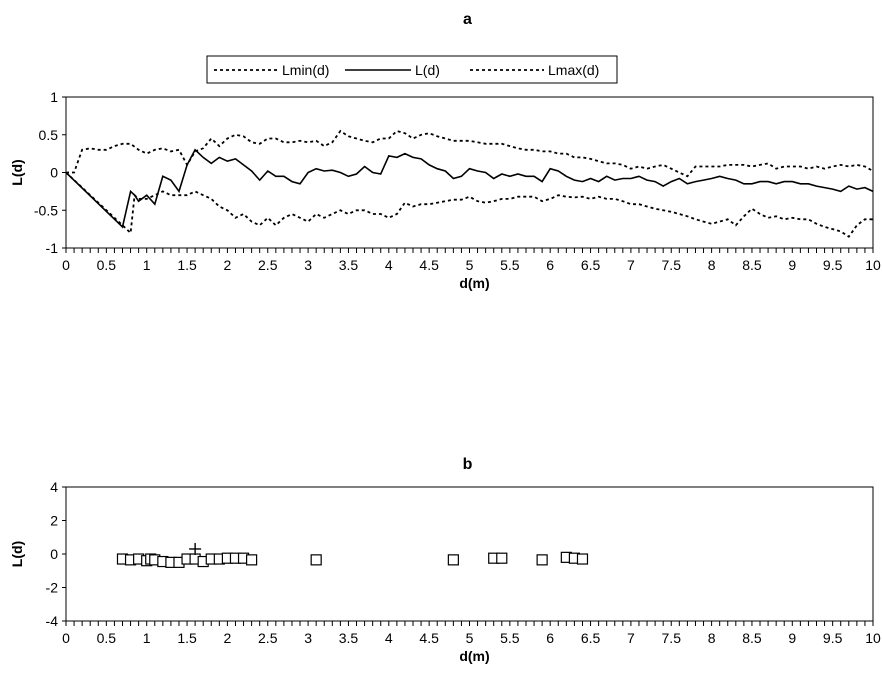  What do you see at coordinates (469, 204) in the screenshot?
I see `series-line-lmind` at bounding box center [469, 204].